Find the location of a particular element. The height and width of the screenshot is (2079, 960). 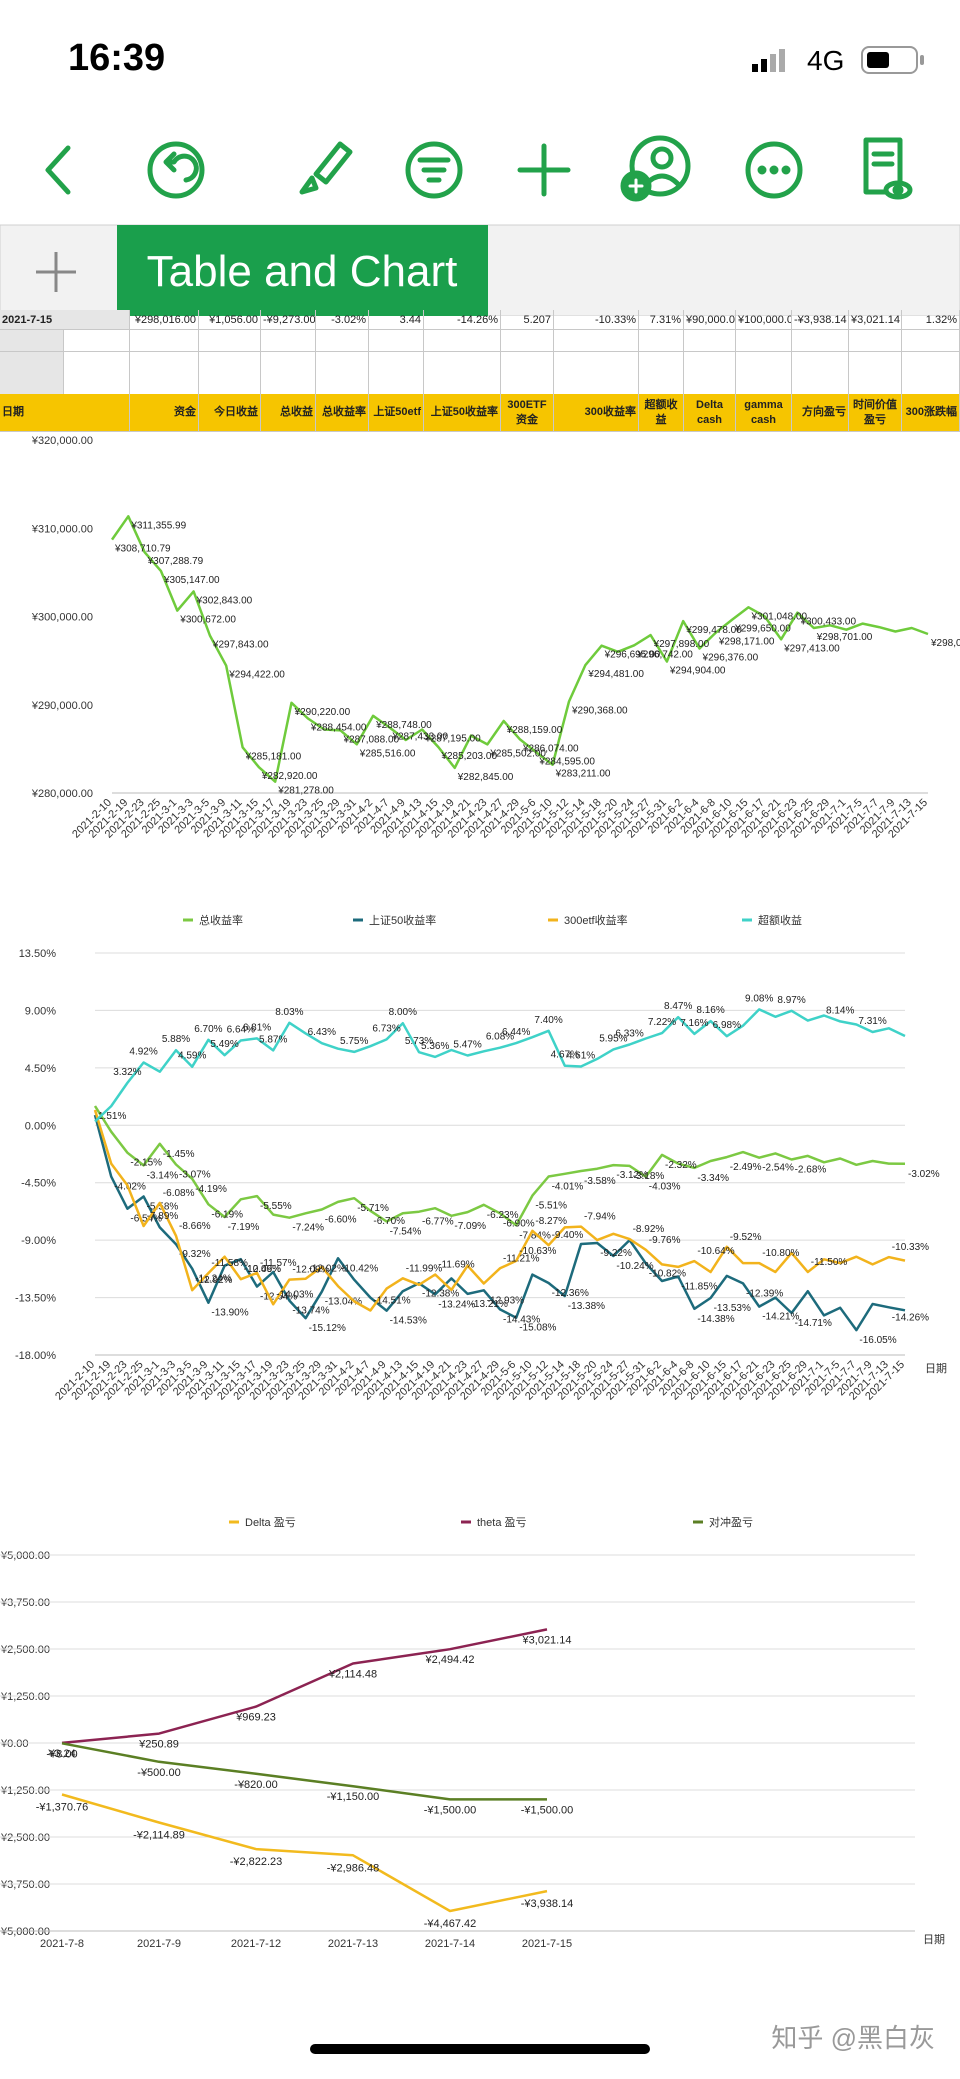

table-cell: -14.26% is located at coordinates (462, 320).